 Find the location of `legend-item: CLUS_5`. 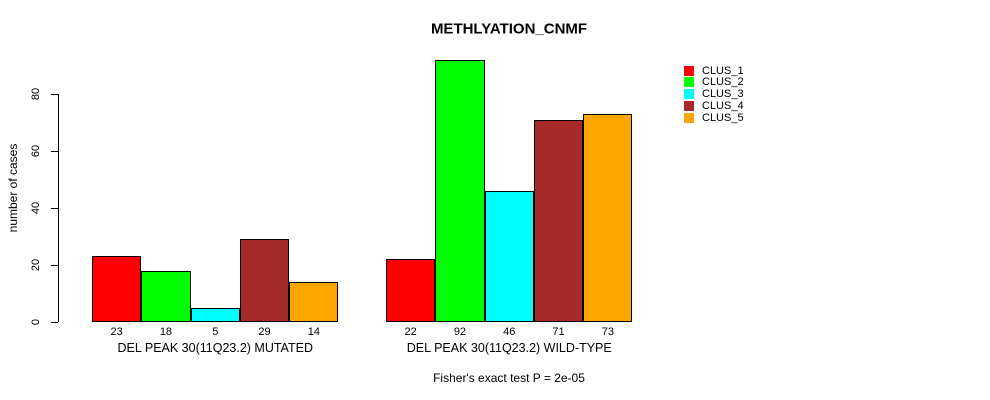

legend-item: CLUS_5 is located at coordinates (714, 117).